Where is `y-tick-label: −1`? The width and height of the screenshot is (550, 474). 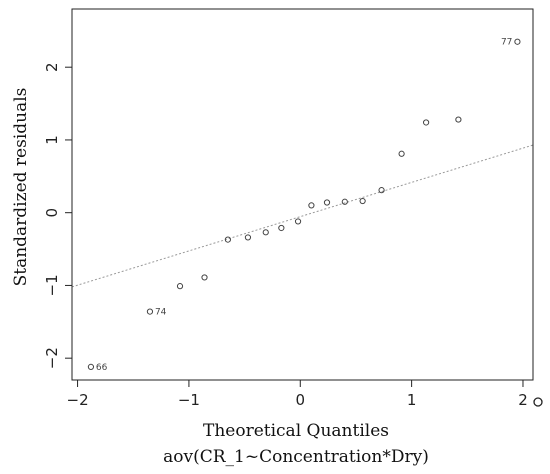
y-tick-label: −1 is located at coordinates (52, 285).